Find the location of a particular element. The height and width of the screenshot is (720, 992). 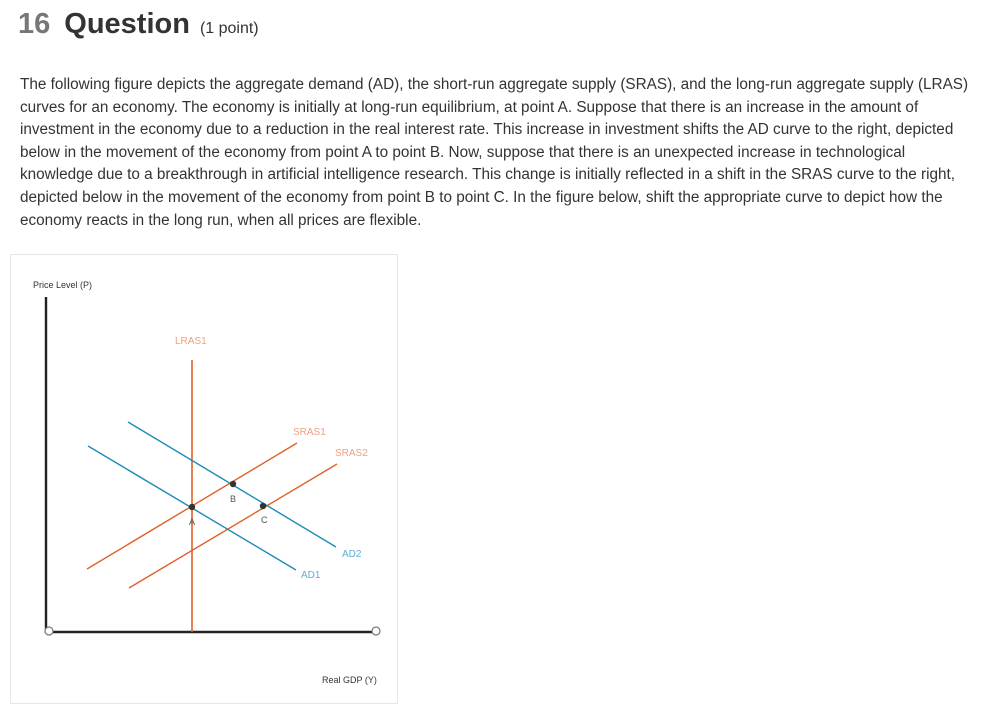

y-axis-label: Price Level (P) is located at coordinates (62, 285).